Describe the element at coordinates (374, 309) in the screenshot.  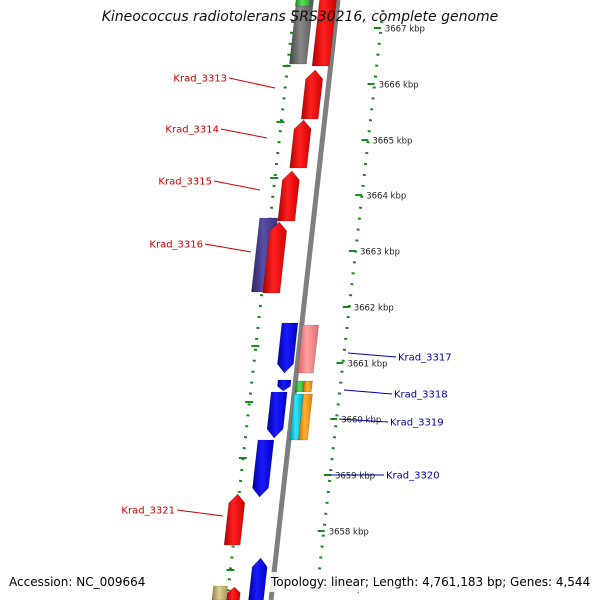
I see `scale-tick-label: 3662 kbp` at that location.